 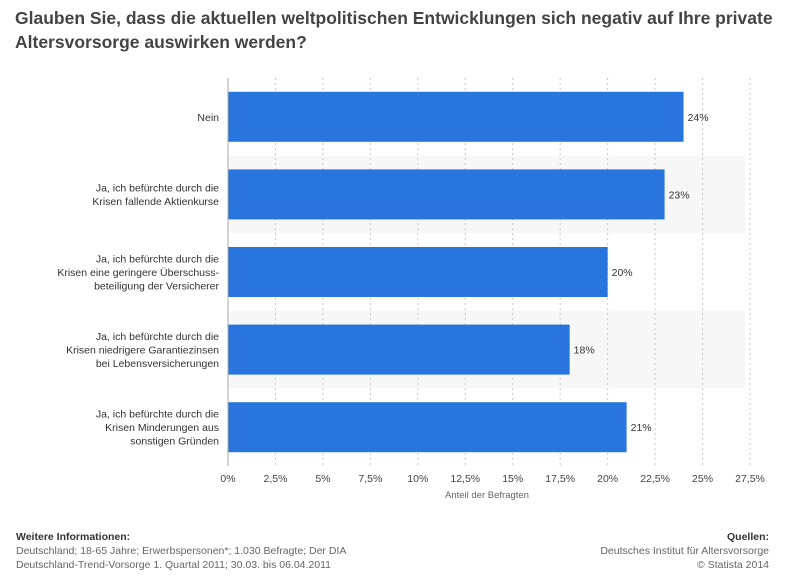 What do you see at coordinates (142, 351) in the screenshot?
I see `category-label: Krisen niedrigere Garantiezinsen` at bounding box center [142, 351].